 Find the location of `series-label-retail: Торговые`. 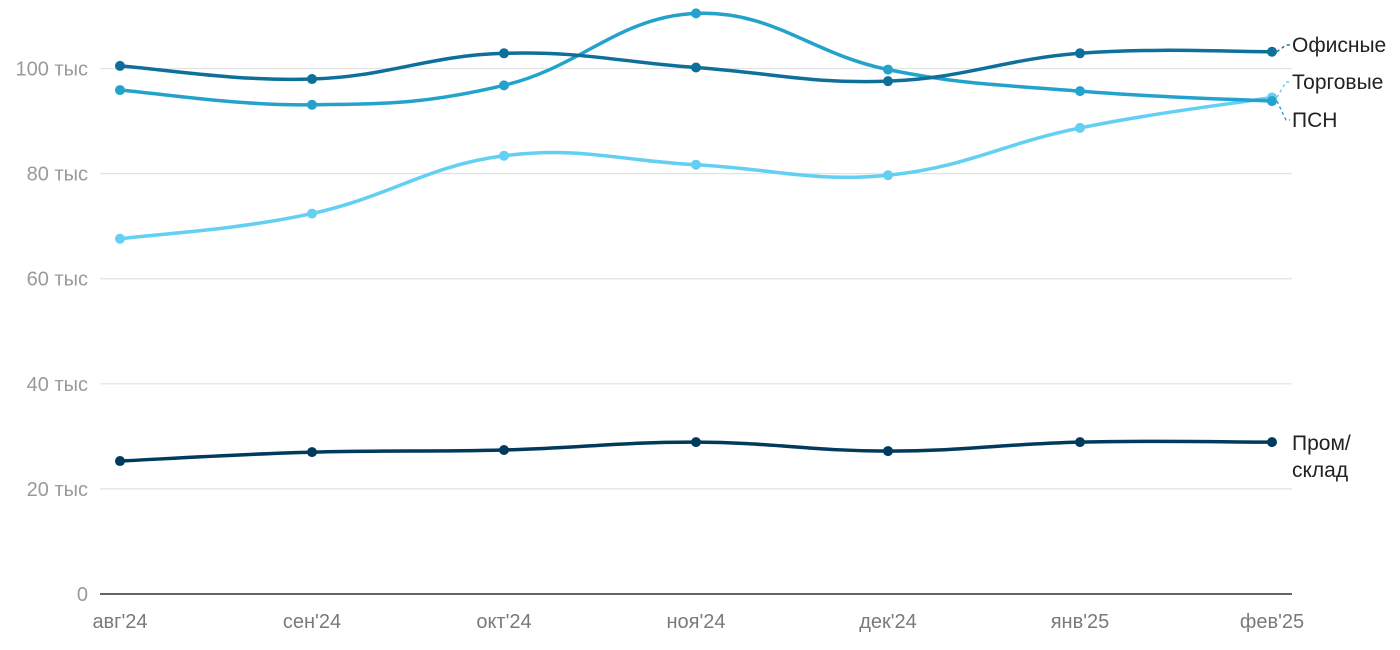

series-label-retail: Торговые is located at coordinates (1337, 82).